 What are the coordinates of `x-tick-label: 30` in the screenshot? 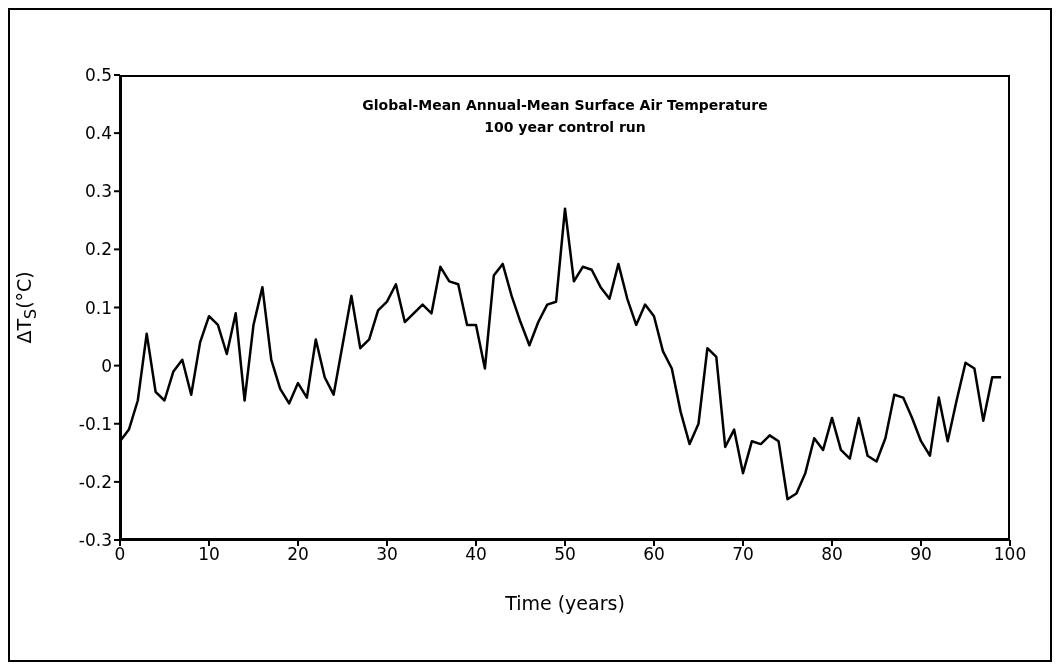 It's located at (387, 554).